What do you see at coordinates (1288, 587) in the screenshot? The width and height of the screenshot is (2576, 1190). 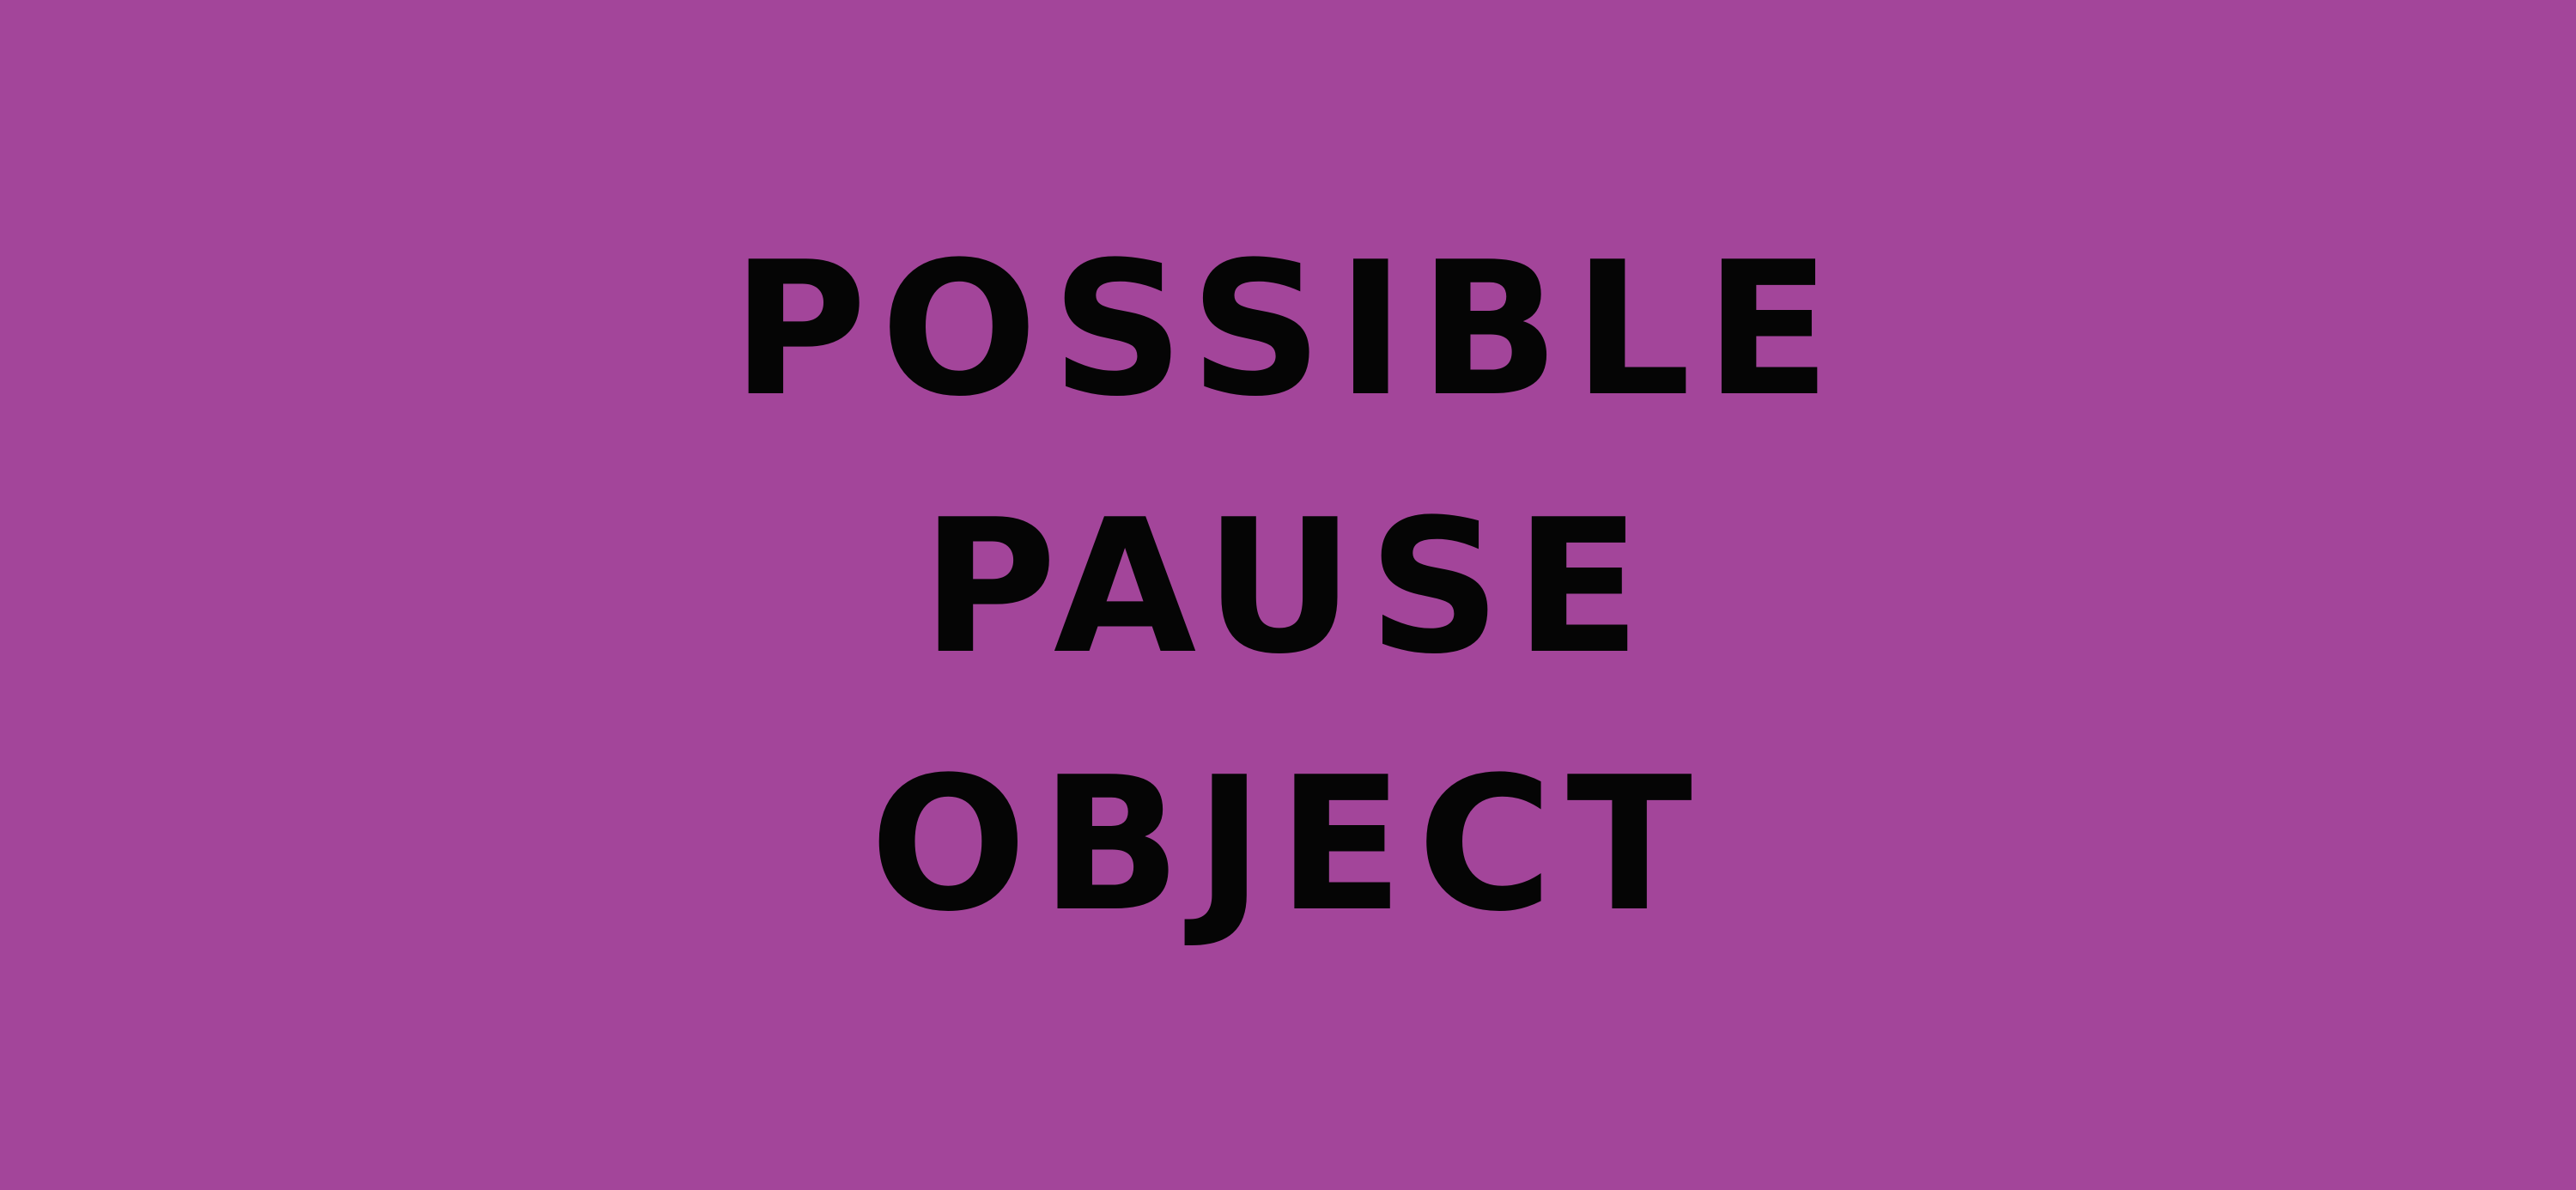 I see `text-line-2: PAUSE` at bounding box center [1288, 587].